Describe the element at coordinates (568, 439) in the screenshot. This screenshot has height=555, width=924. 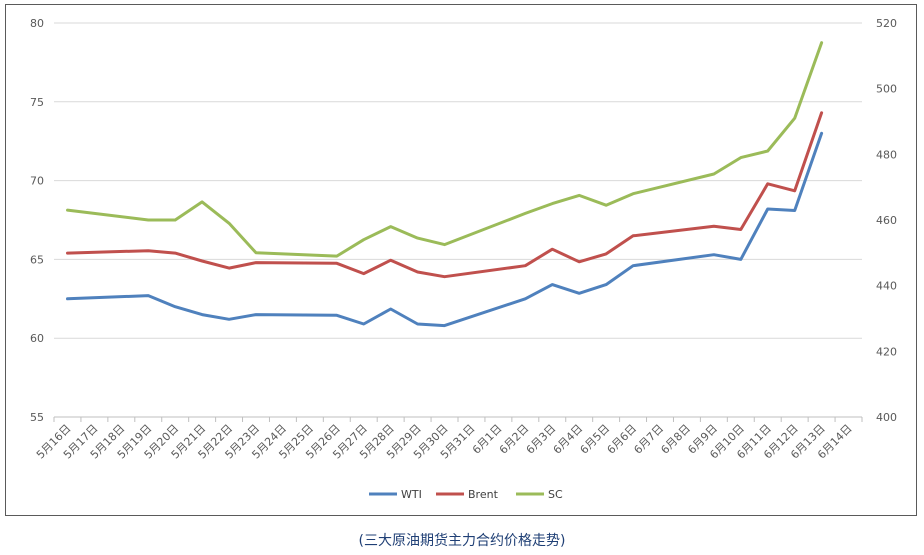
I see `x-tick-label: 6月4日` at that location.